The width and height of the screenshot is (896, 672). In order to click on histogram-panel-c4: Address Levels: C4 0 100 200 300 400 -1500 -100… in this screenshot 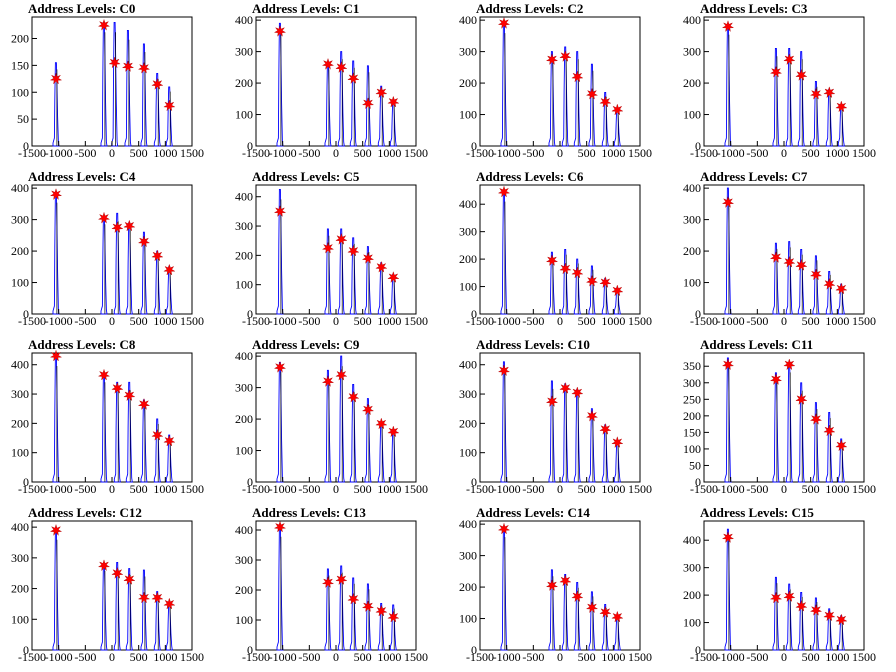, I will do `click(112, 252)`.